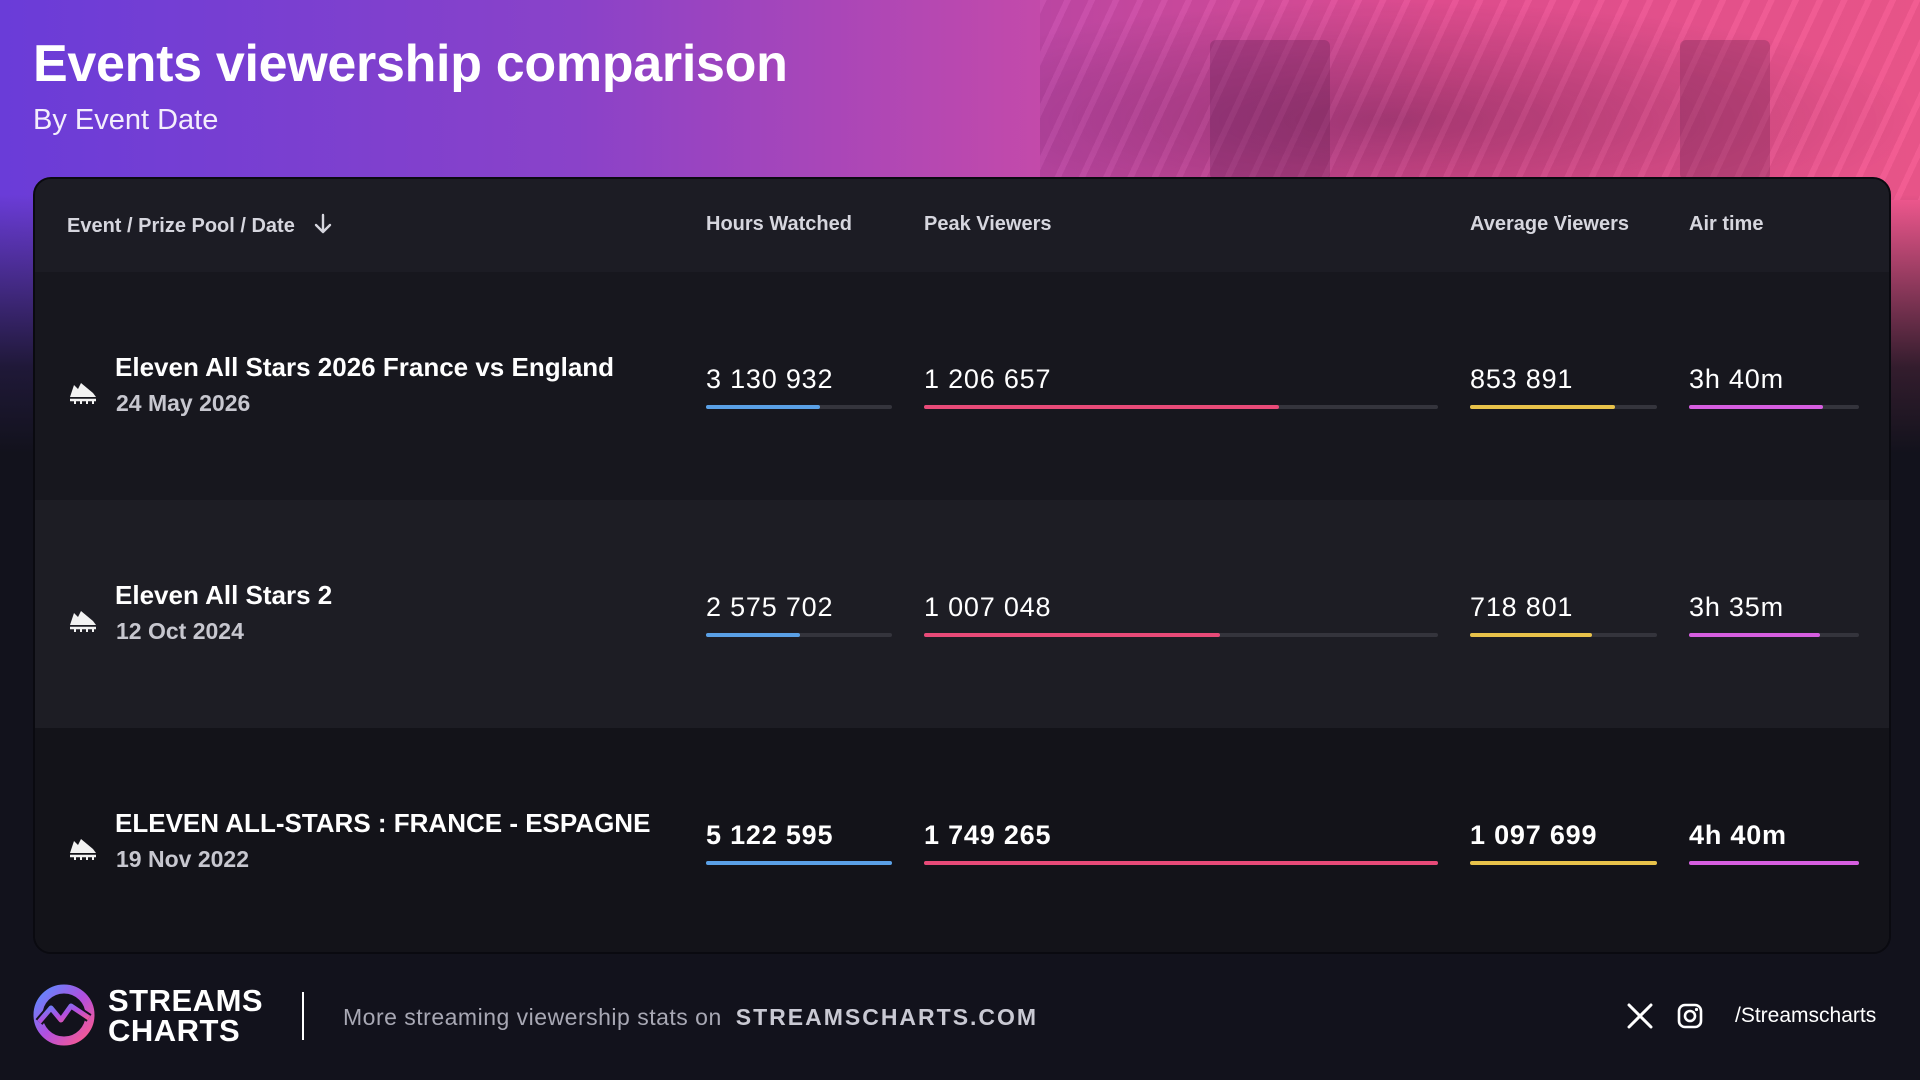 This screenshot has height=1080, width=1920. I want to click on background-photo, so click(1480, 100).